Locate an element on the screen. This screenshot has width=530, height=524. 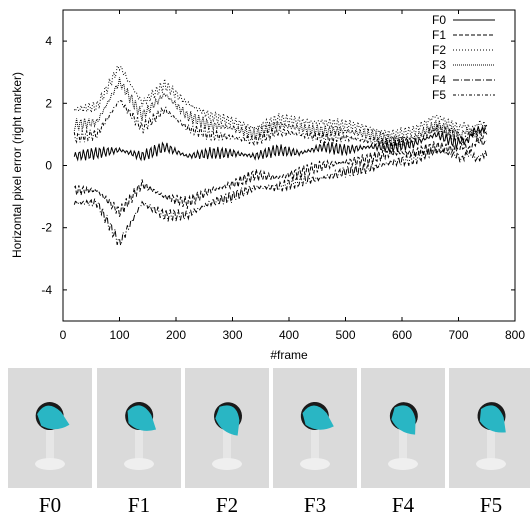
x-tick-label: 700 is located at coordinates (458, 335).